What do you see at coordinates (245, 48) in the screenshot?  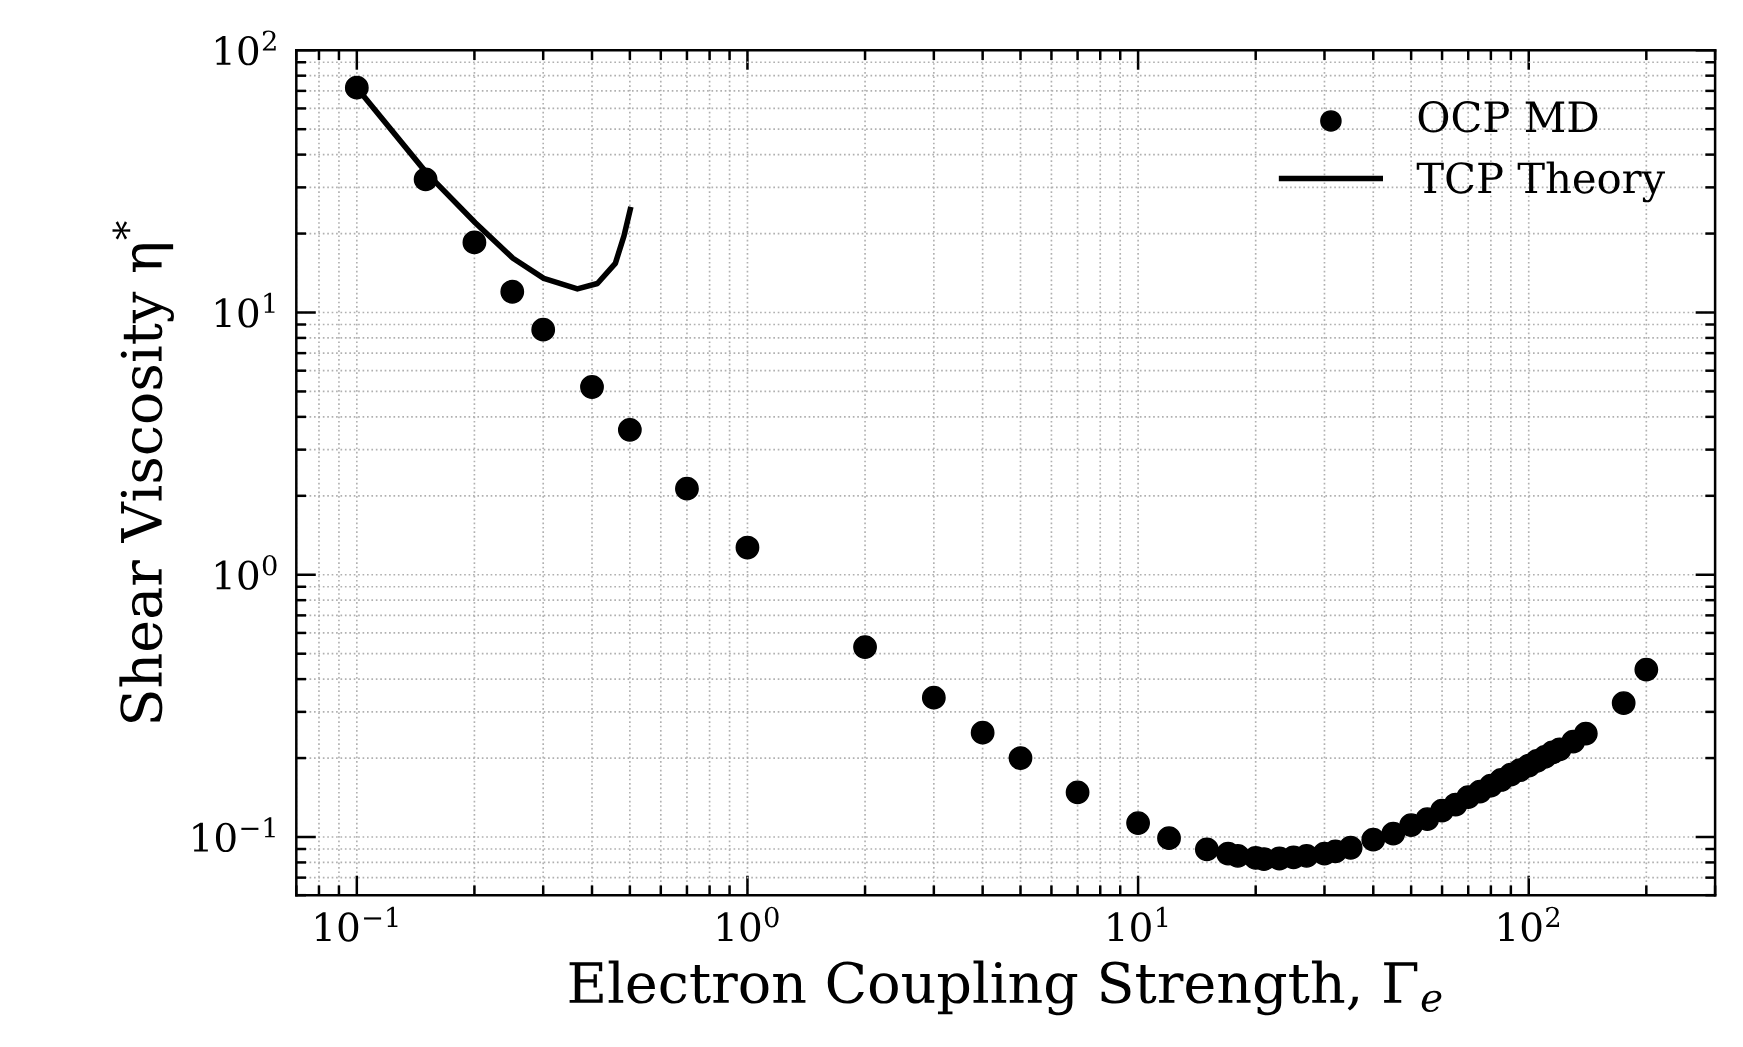 I see `y-tick-label: 10$^{2}$` at bounding box center [245, 48].